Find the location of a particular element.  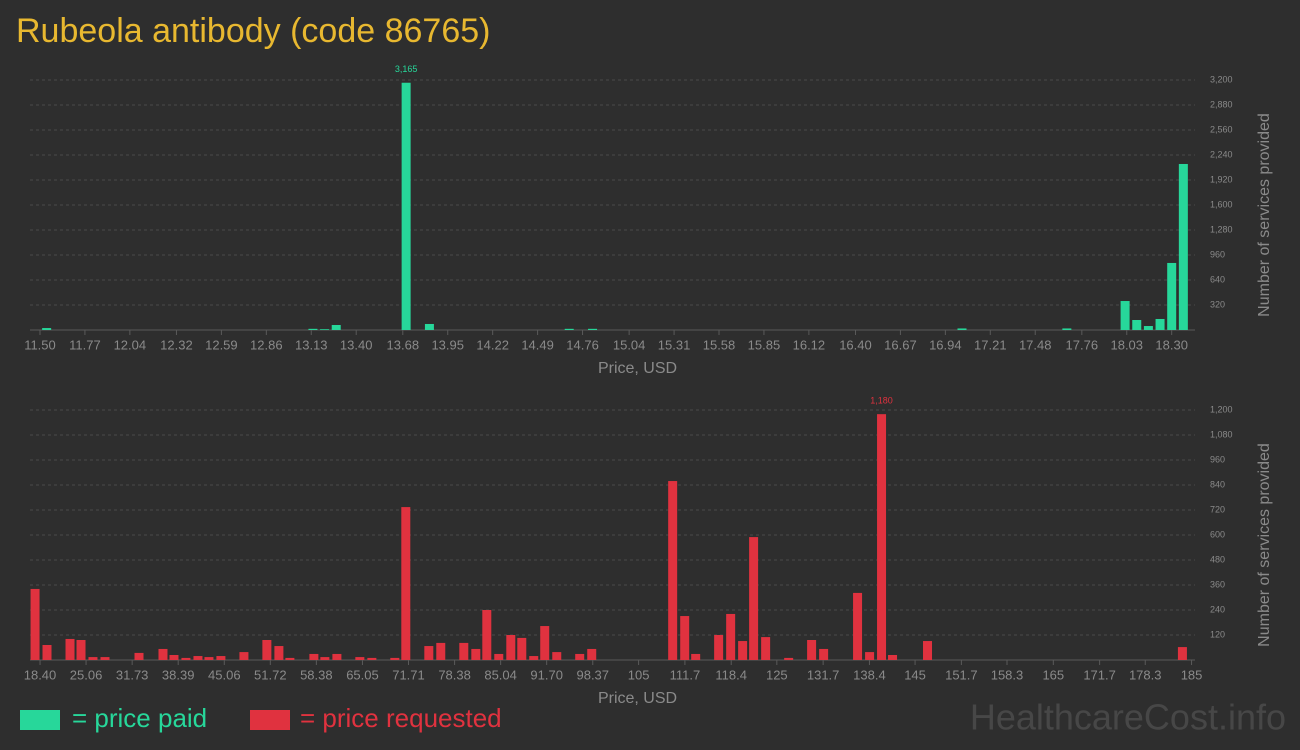

x-tick-label: 13.95 is located at coordinates (447, 344).